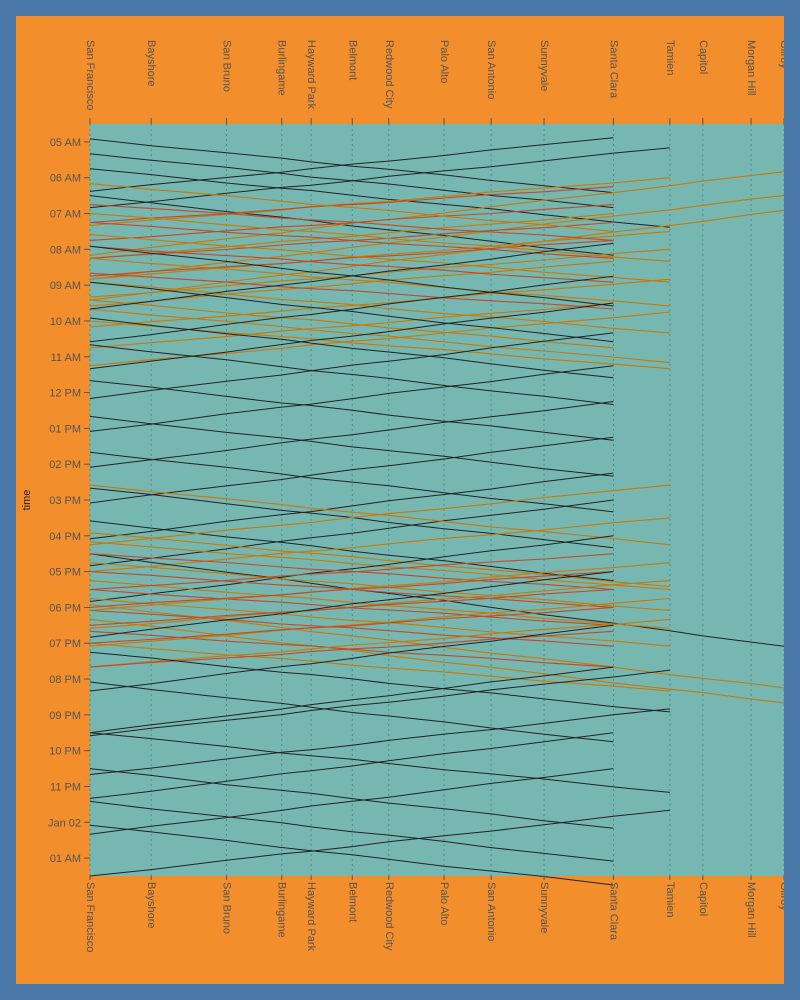  I want to click on time-tick-label: 08 AM, so click(65, 250).